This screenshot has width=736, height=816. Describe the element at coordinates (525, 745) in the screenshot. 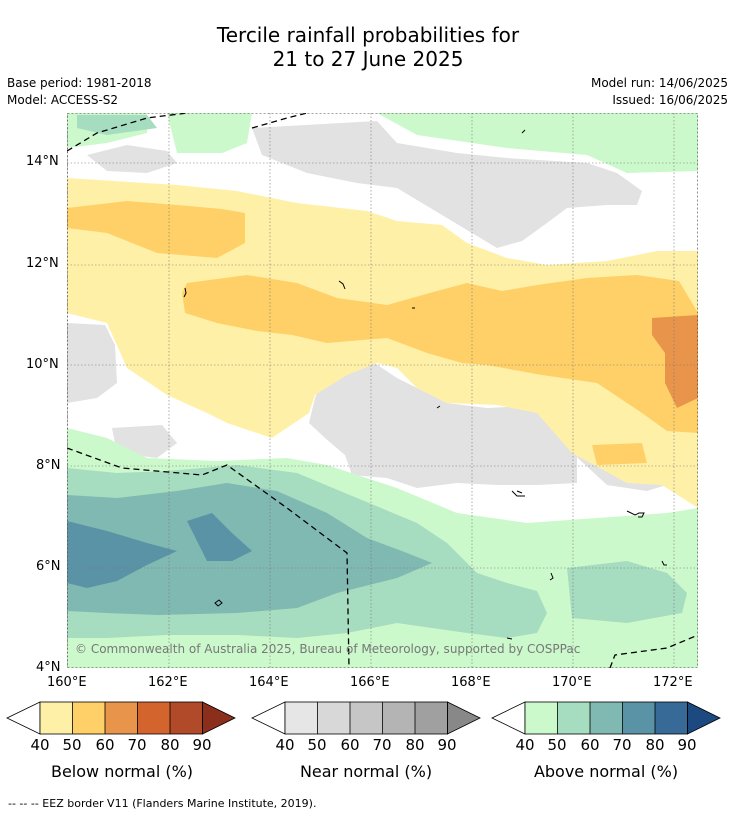

I see `above-tick-40: 40` at that location.